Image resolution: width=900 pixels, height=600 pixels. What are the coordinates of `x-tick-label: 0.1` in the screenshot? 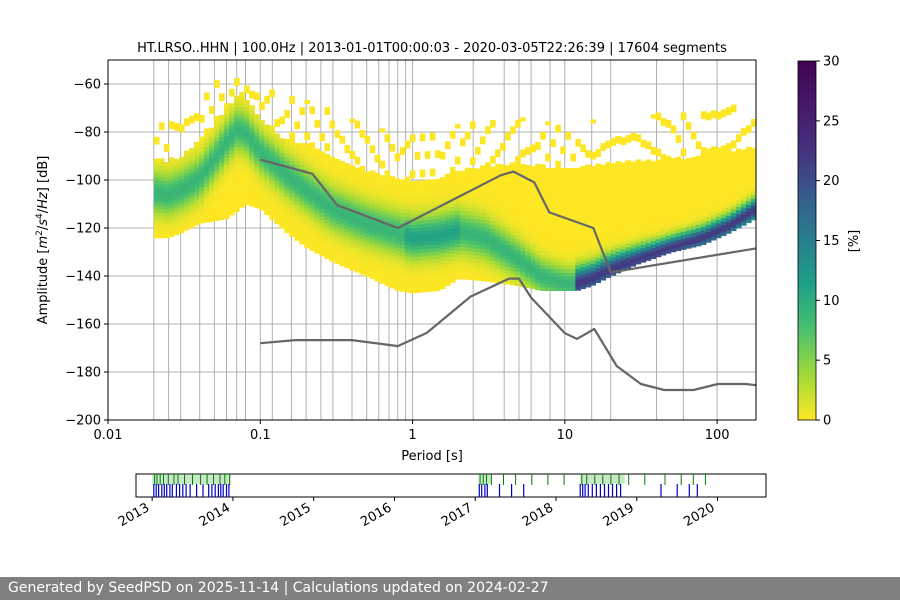 It's located at (260, 435).